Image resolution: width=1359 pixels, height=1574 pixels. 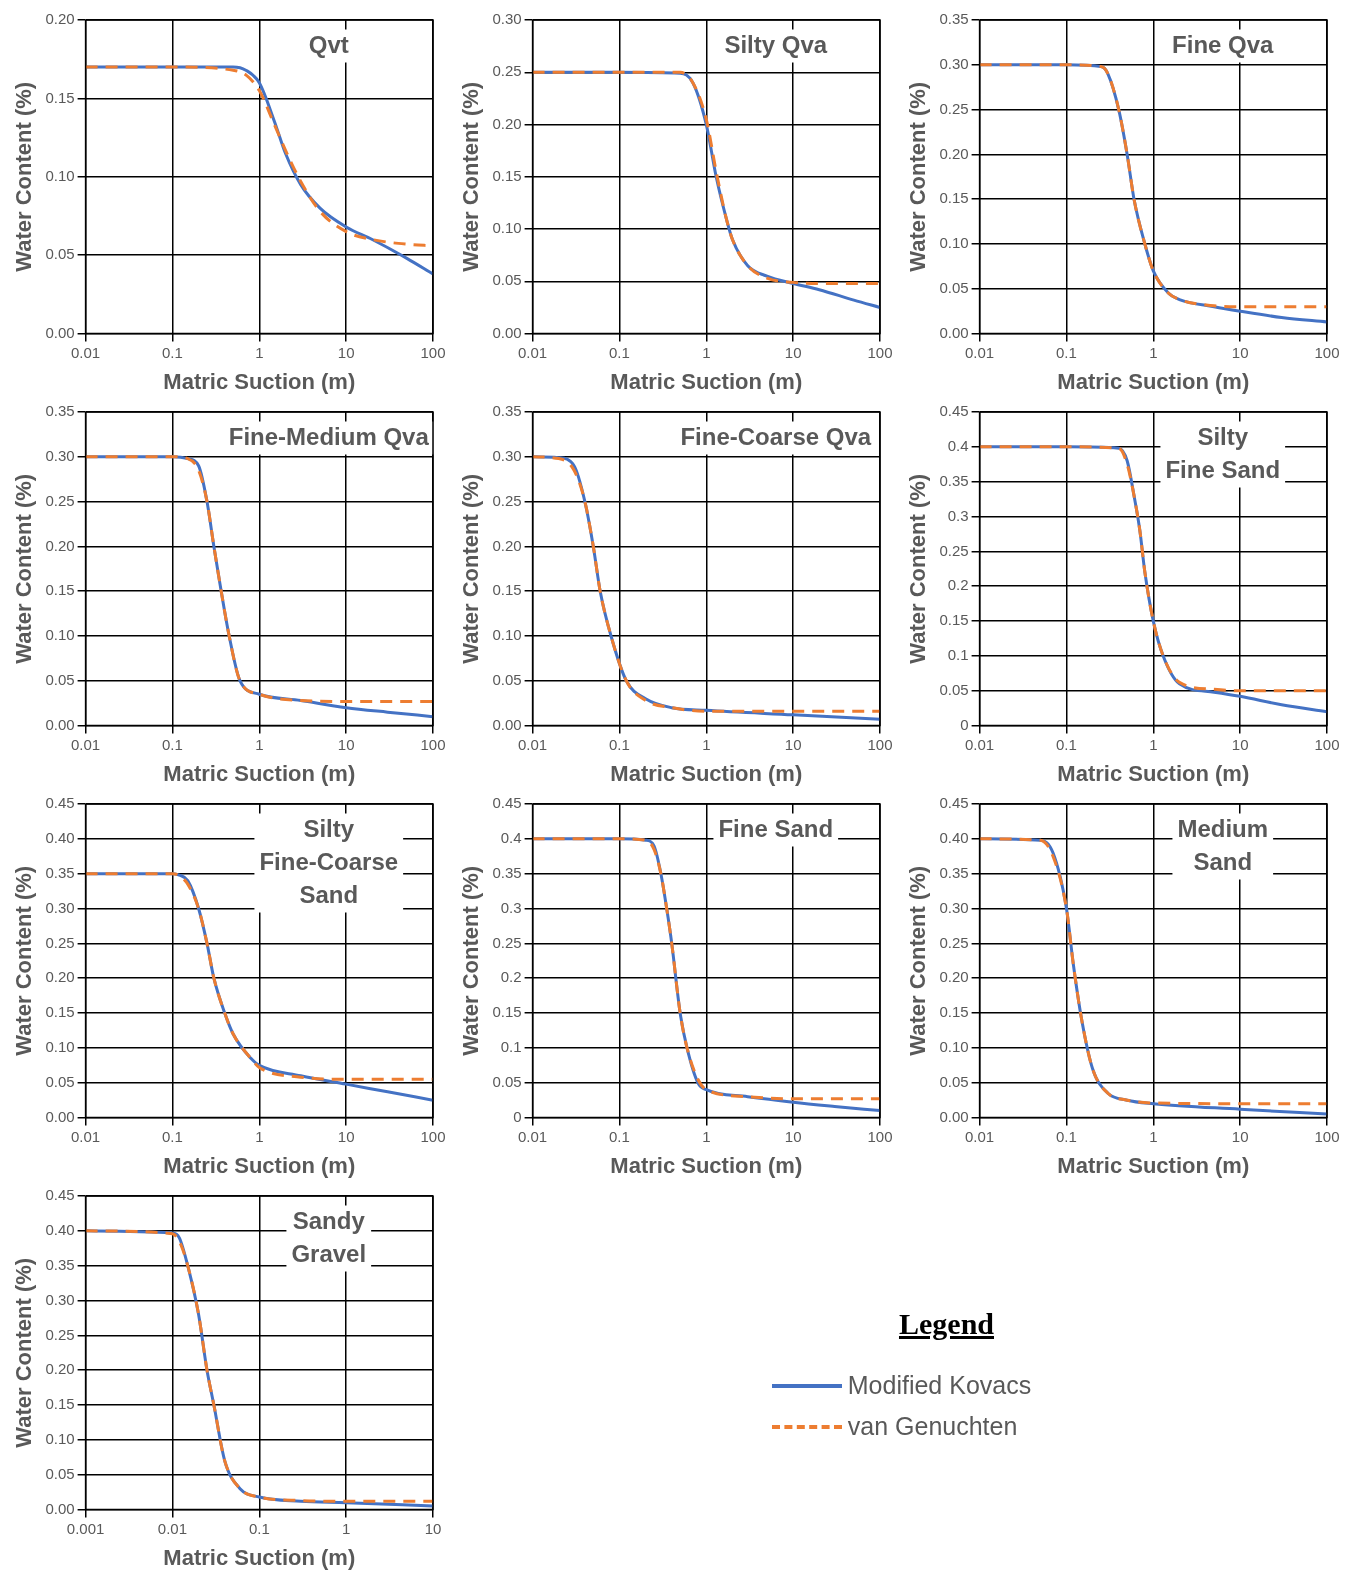 I want to click on text: Silty Qva, so click(x=776, y=44).